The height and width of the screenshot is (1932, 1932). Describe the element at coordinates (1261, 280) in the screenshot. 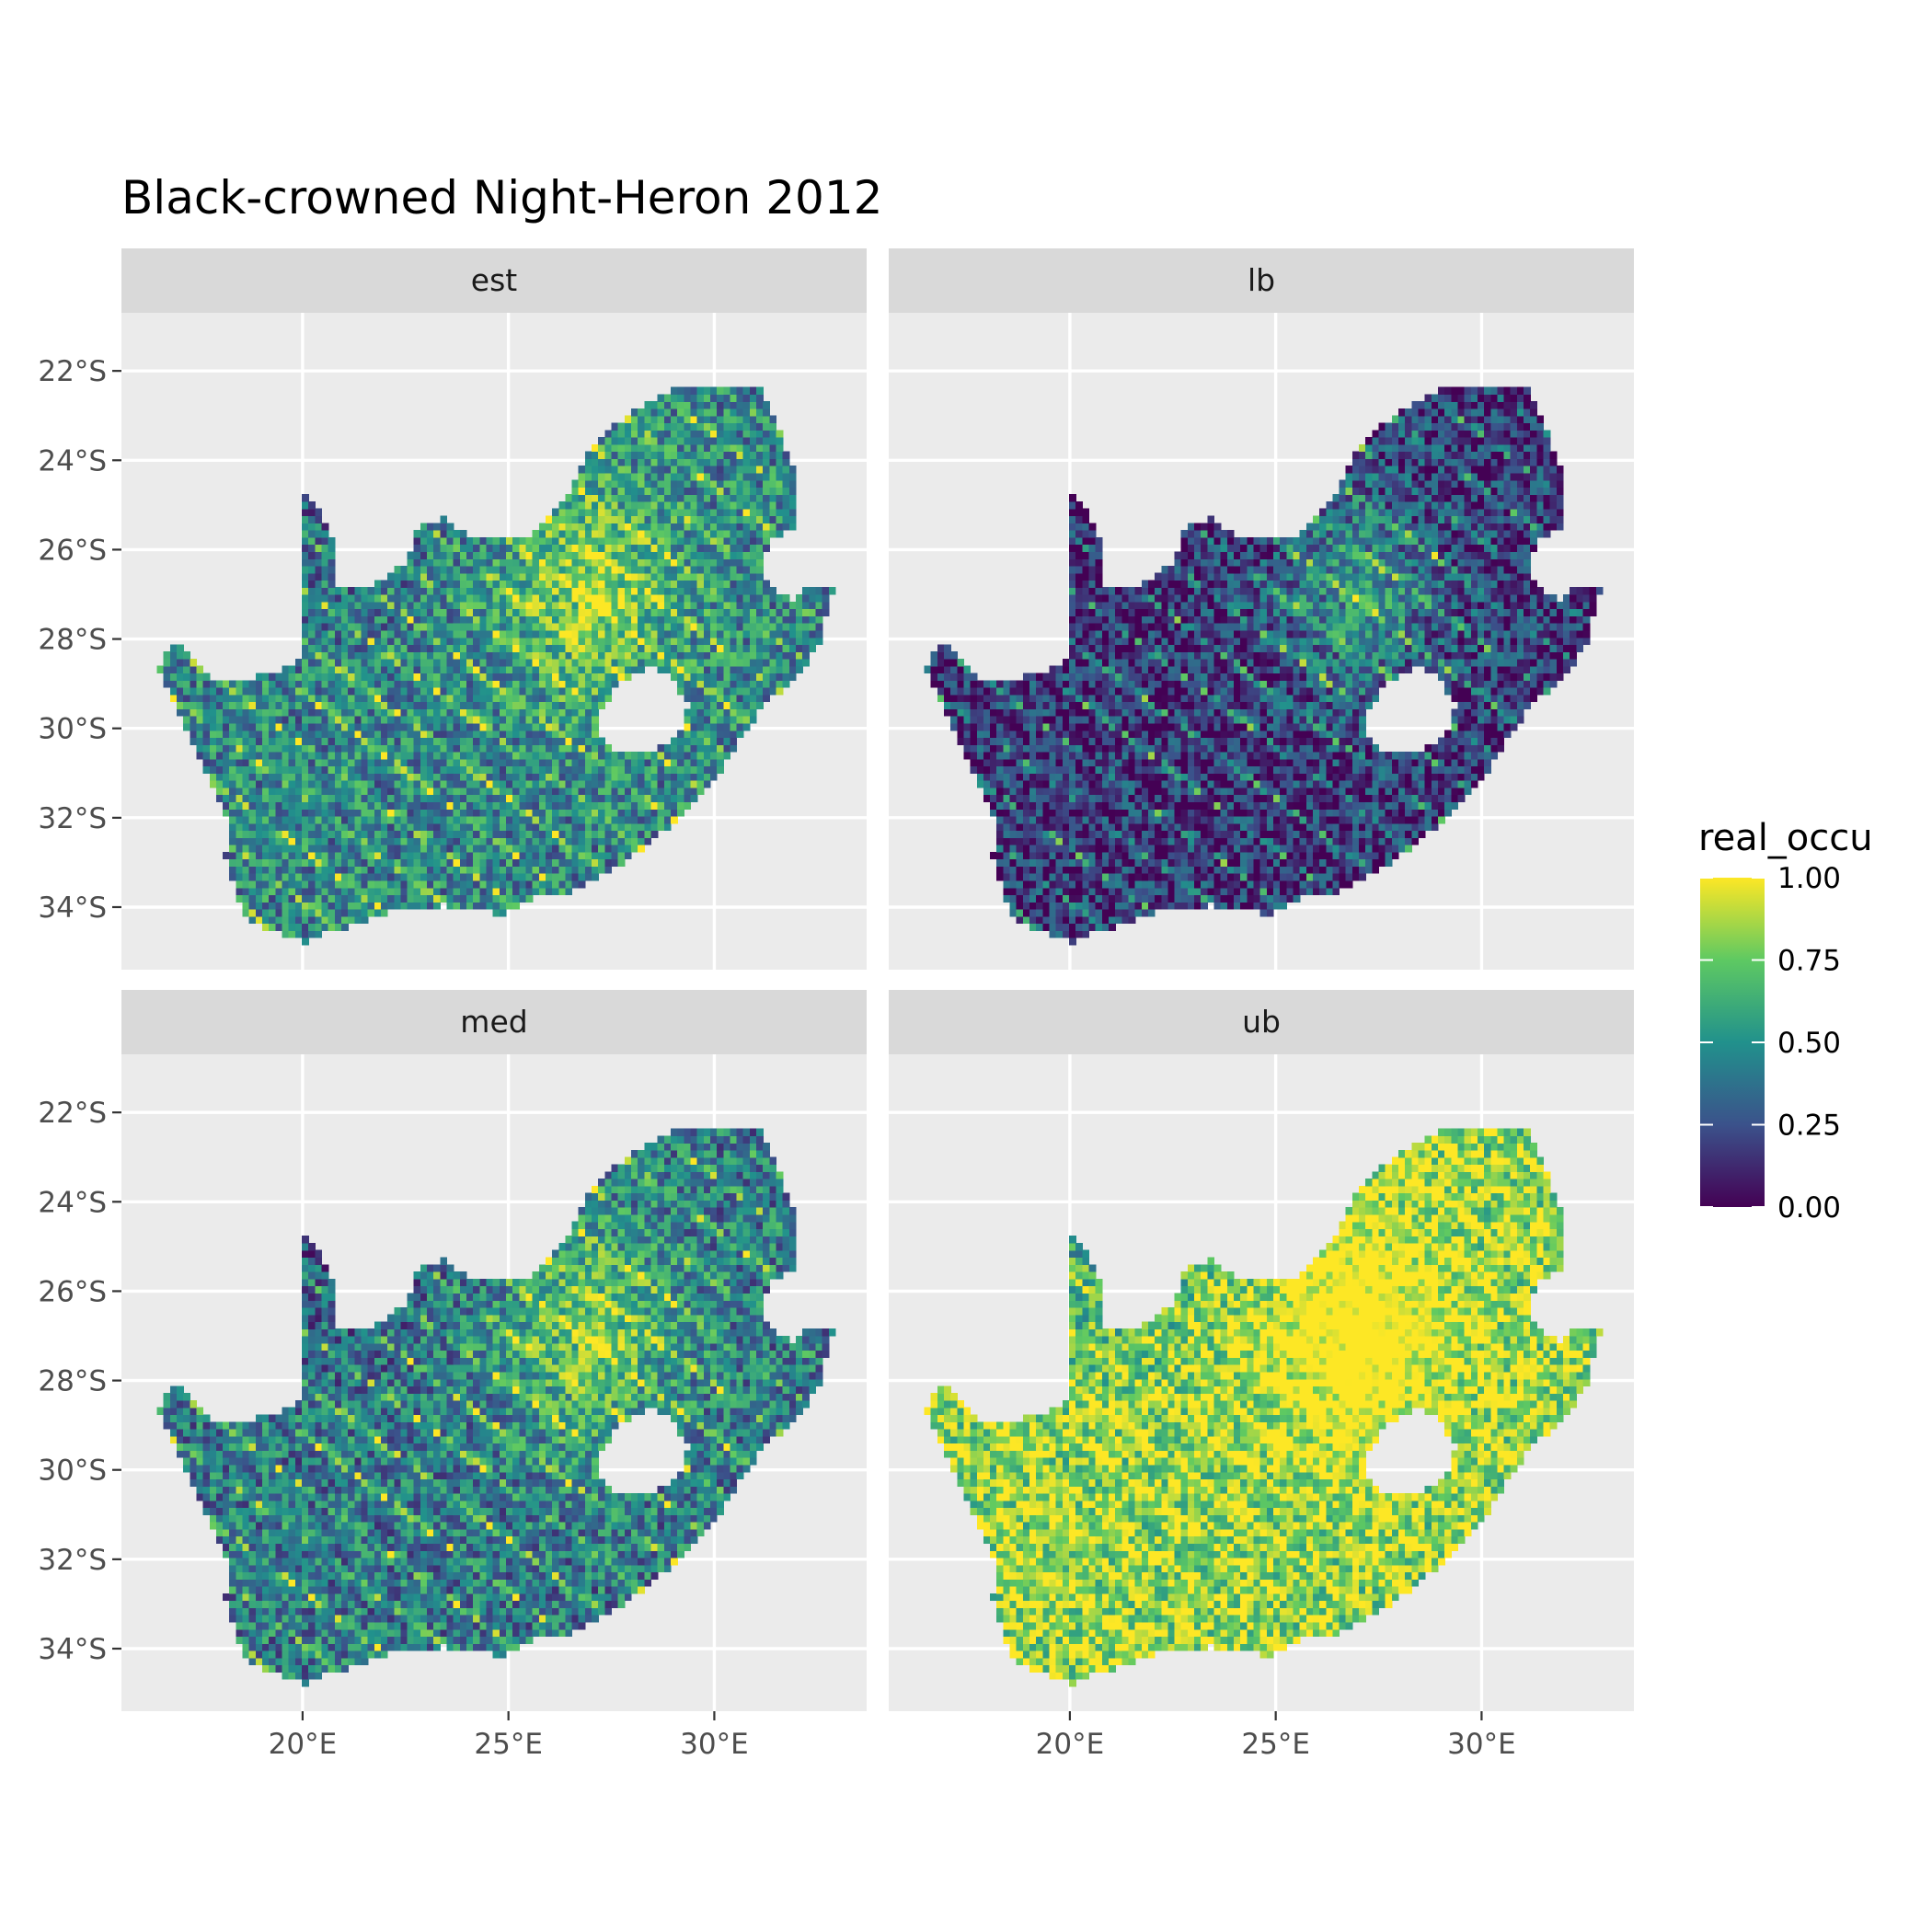

I see `facet-strip` at that location.